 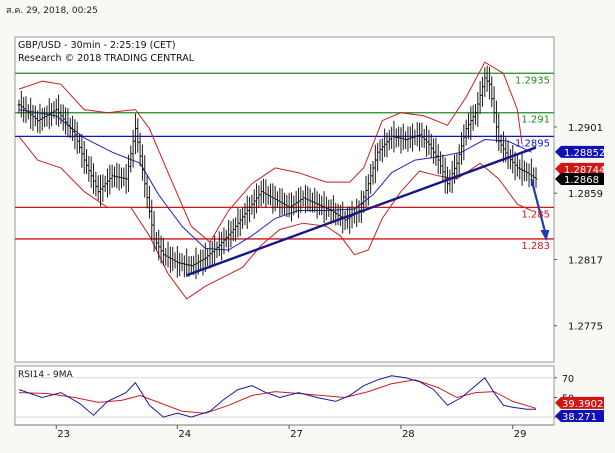 I want to click on forecast-arrow-shaft, so click(x=538, y=206).